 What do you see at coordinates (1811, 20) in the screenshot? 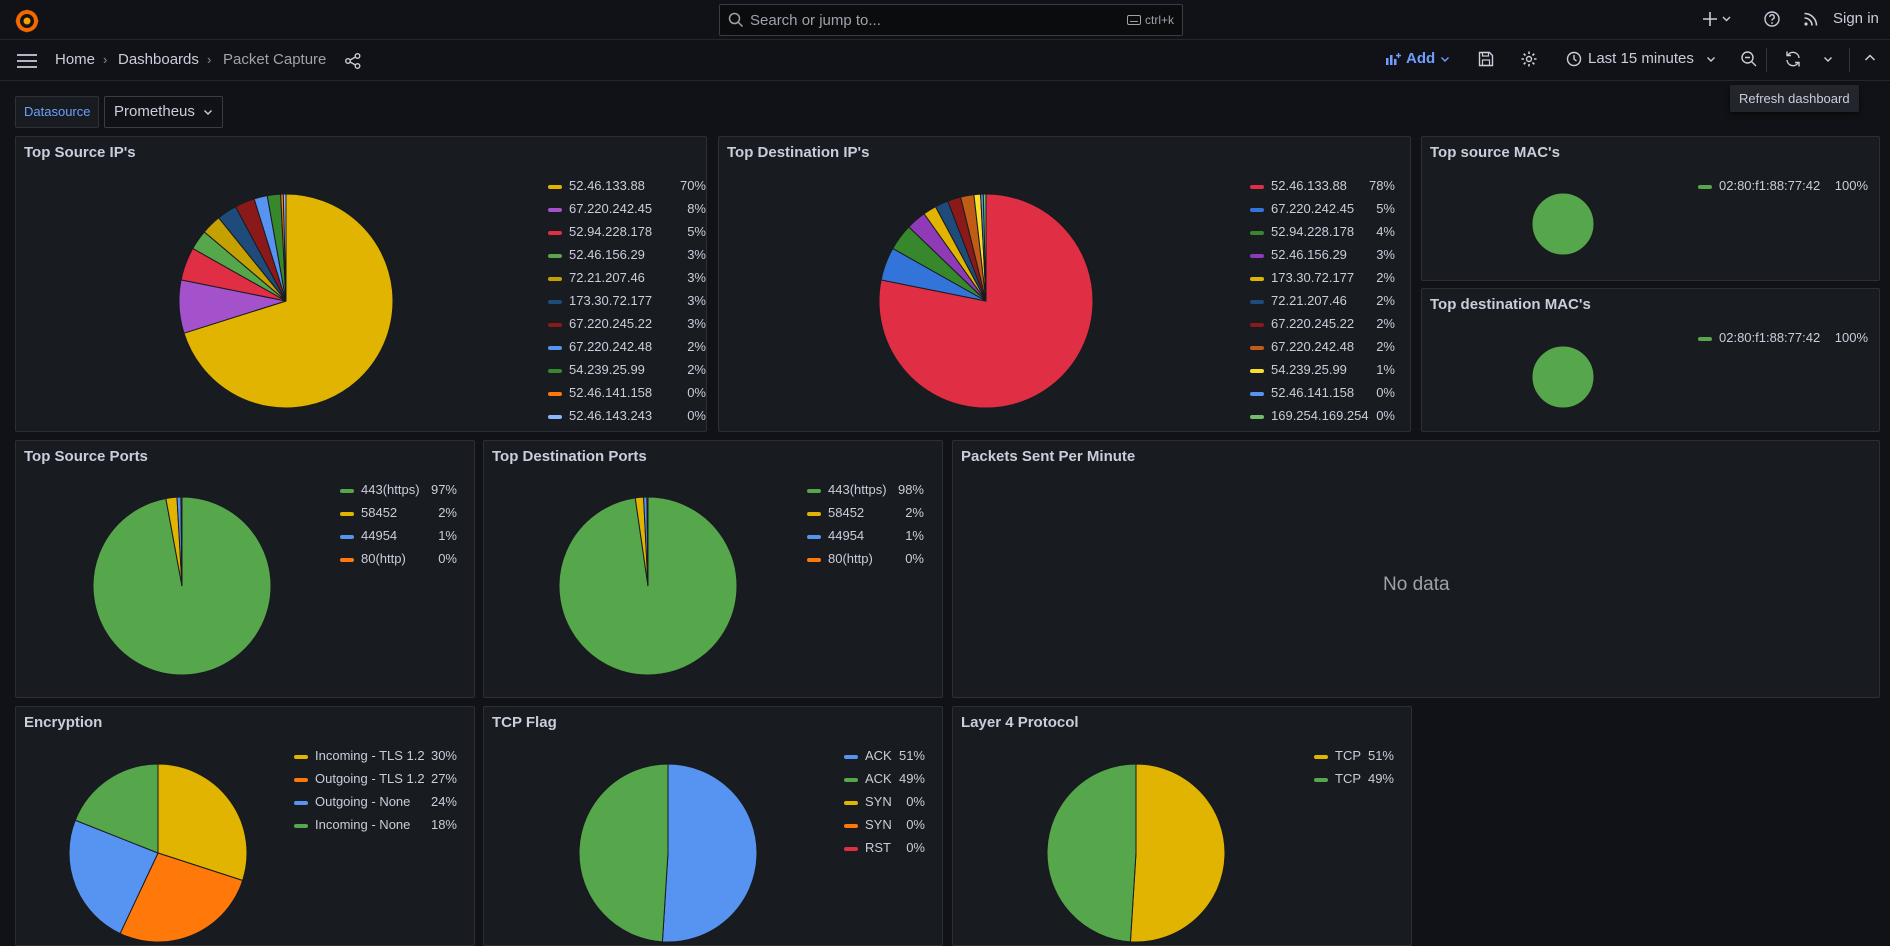
I see `news-button` at bounding box center [1811, 20].